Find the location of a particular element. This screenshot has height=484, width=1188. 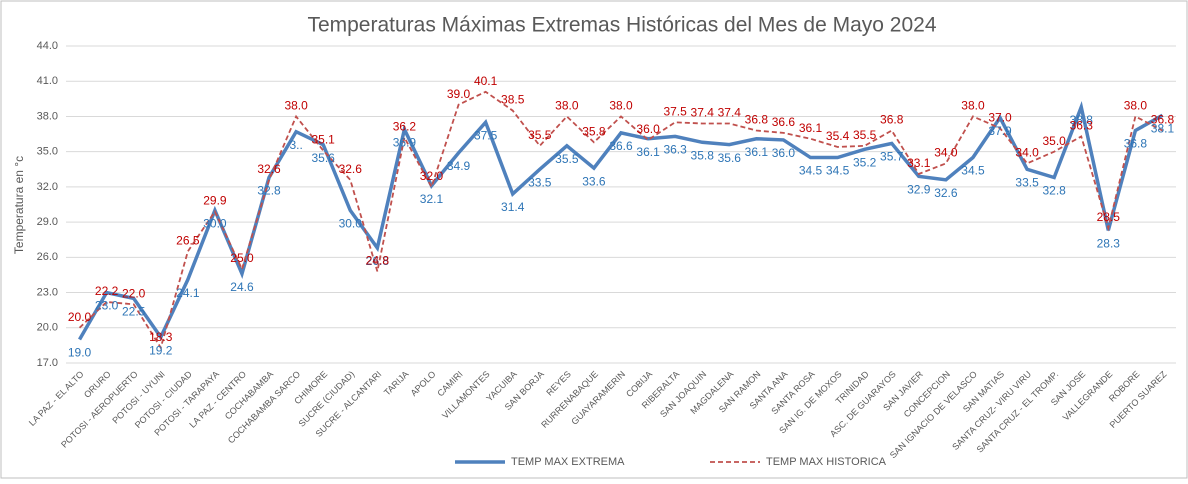

data-label: 28.3 is located at coordinates (1109, 244).